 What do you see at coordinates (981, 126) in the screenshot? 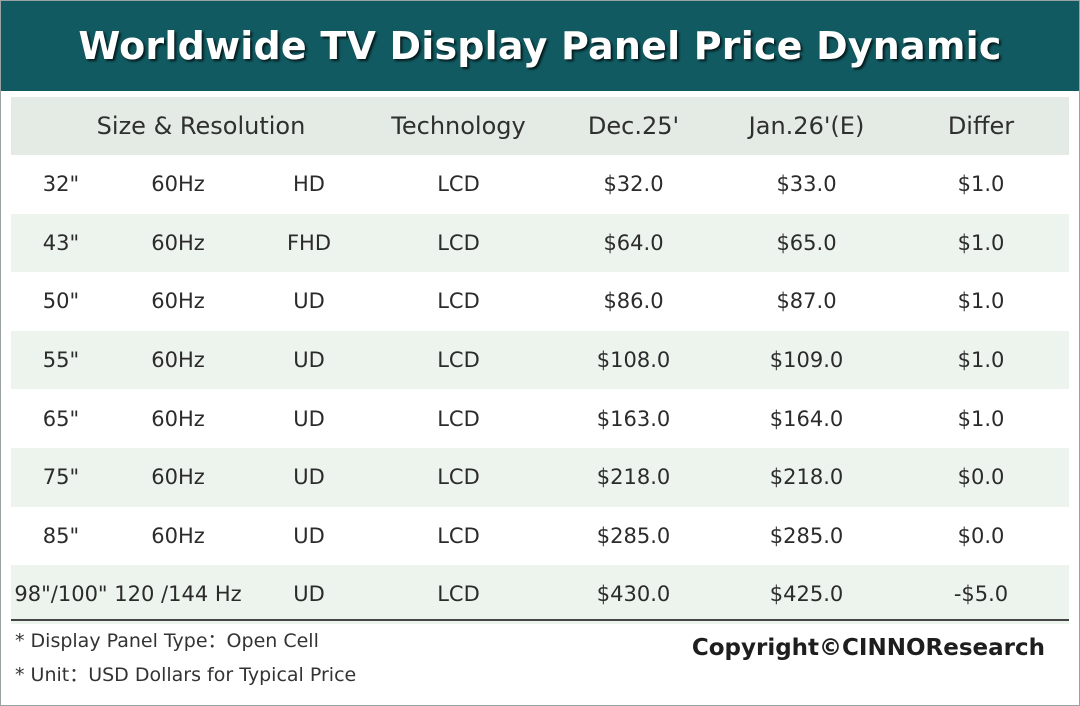
I see `header-differ: Differ` at bounding box center [981, 126].